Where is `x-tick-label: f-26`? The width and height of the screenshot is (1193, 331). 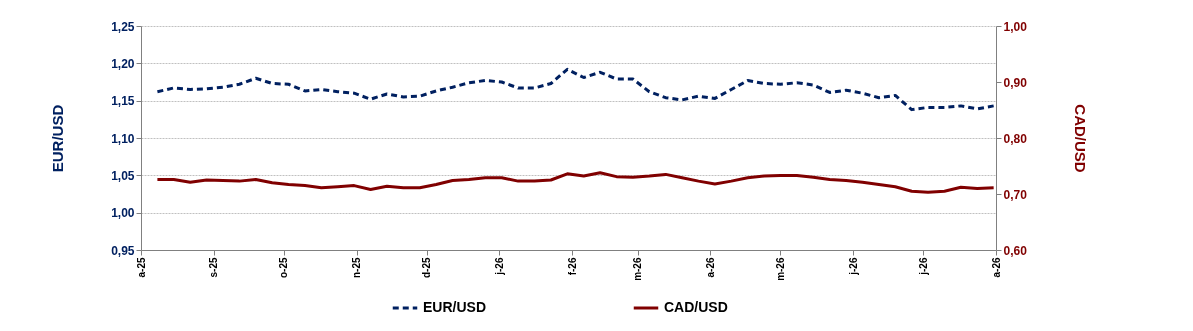
x-tick-label: f-26 is located at coordinates (572, 266).